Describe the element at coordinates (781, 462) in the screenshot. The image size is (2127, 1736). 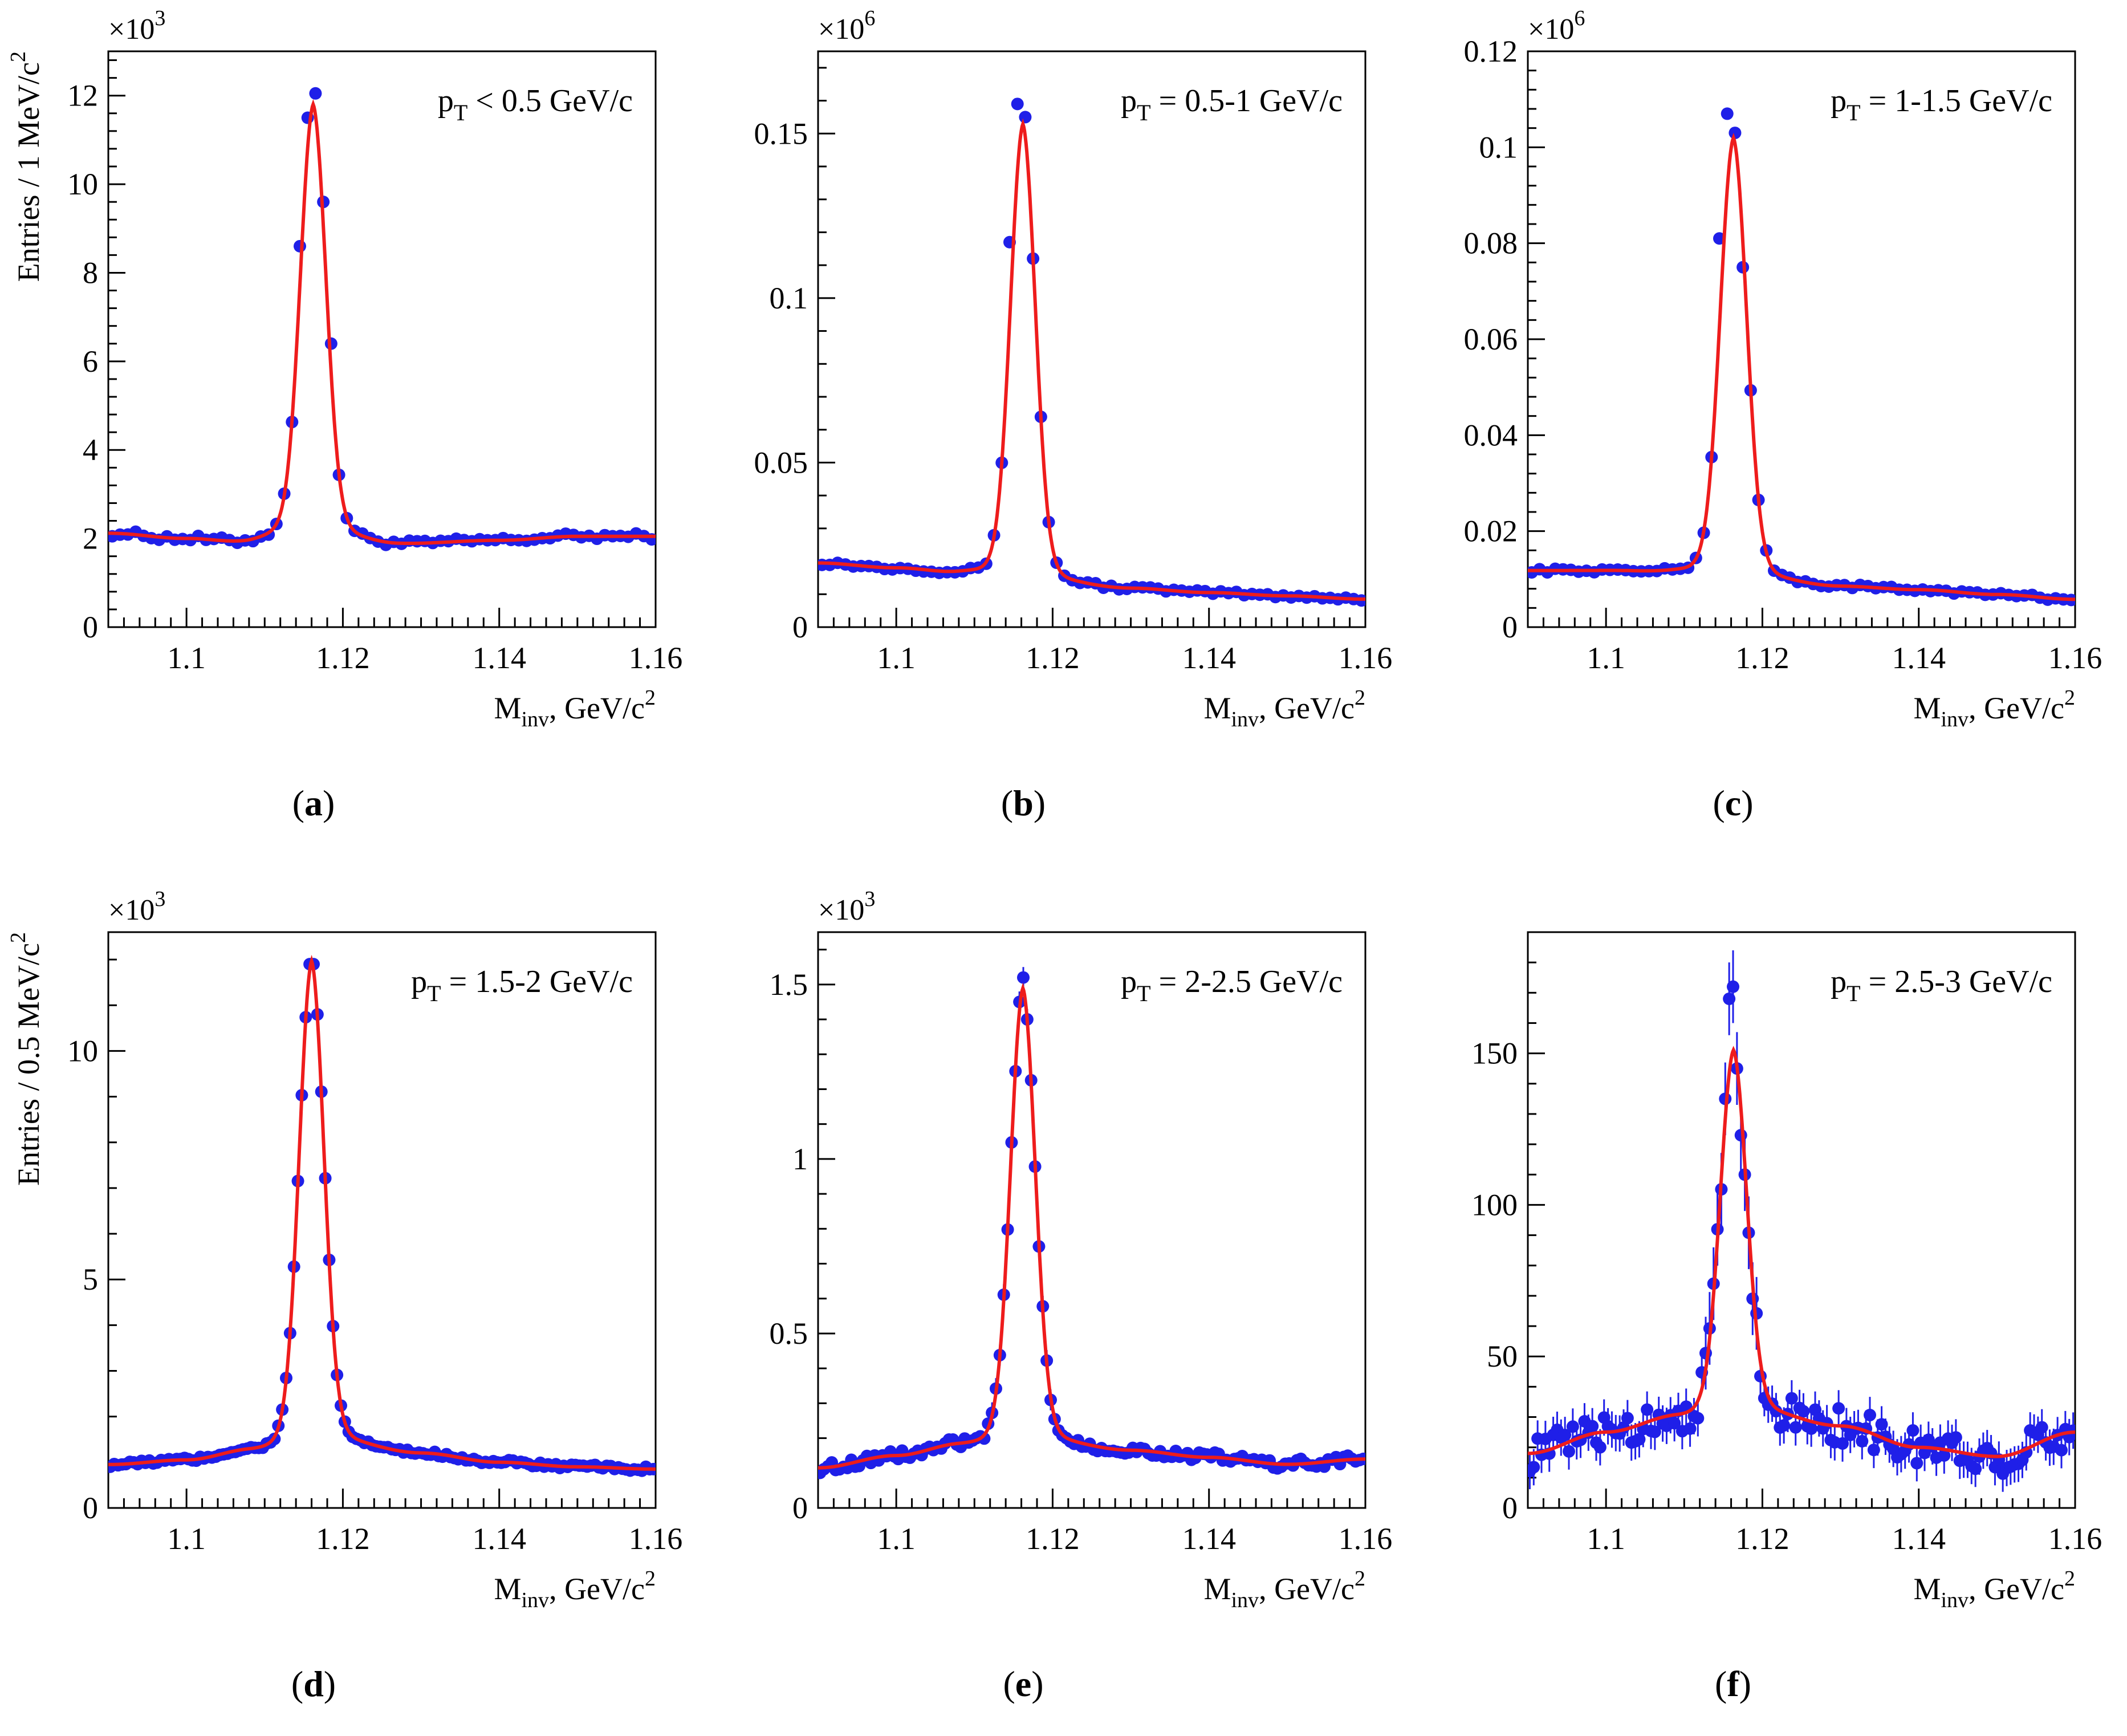
I see `y-tick-label: 0.05` at that location.